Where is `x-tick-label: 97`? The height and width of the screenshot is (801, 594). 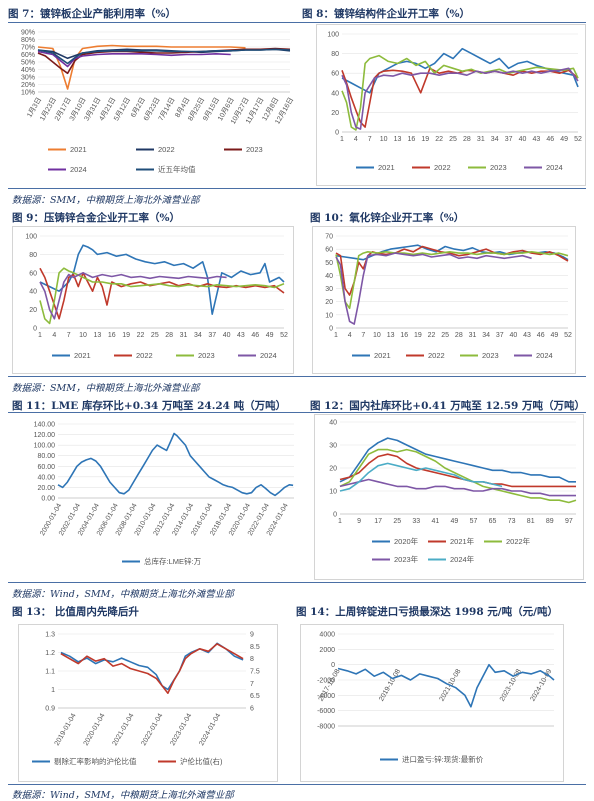 x-tick-label: 97 is located at coordinates (569, 521).